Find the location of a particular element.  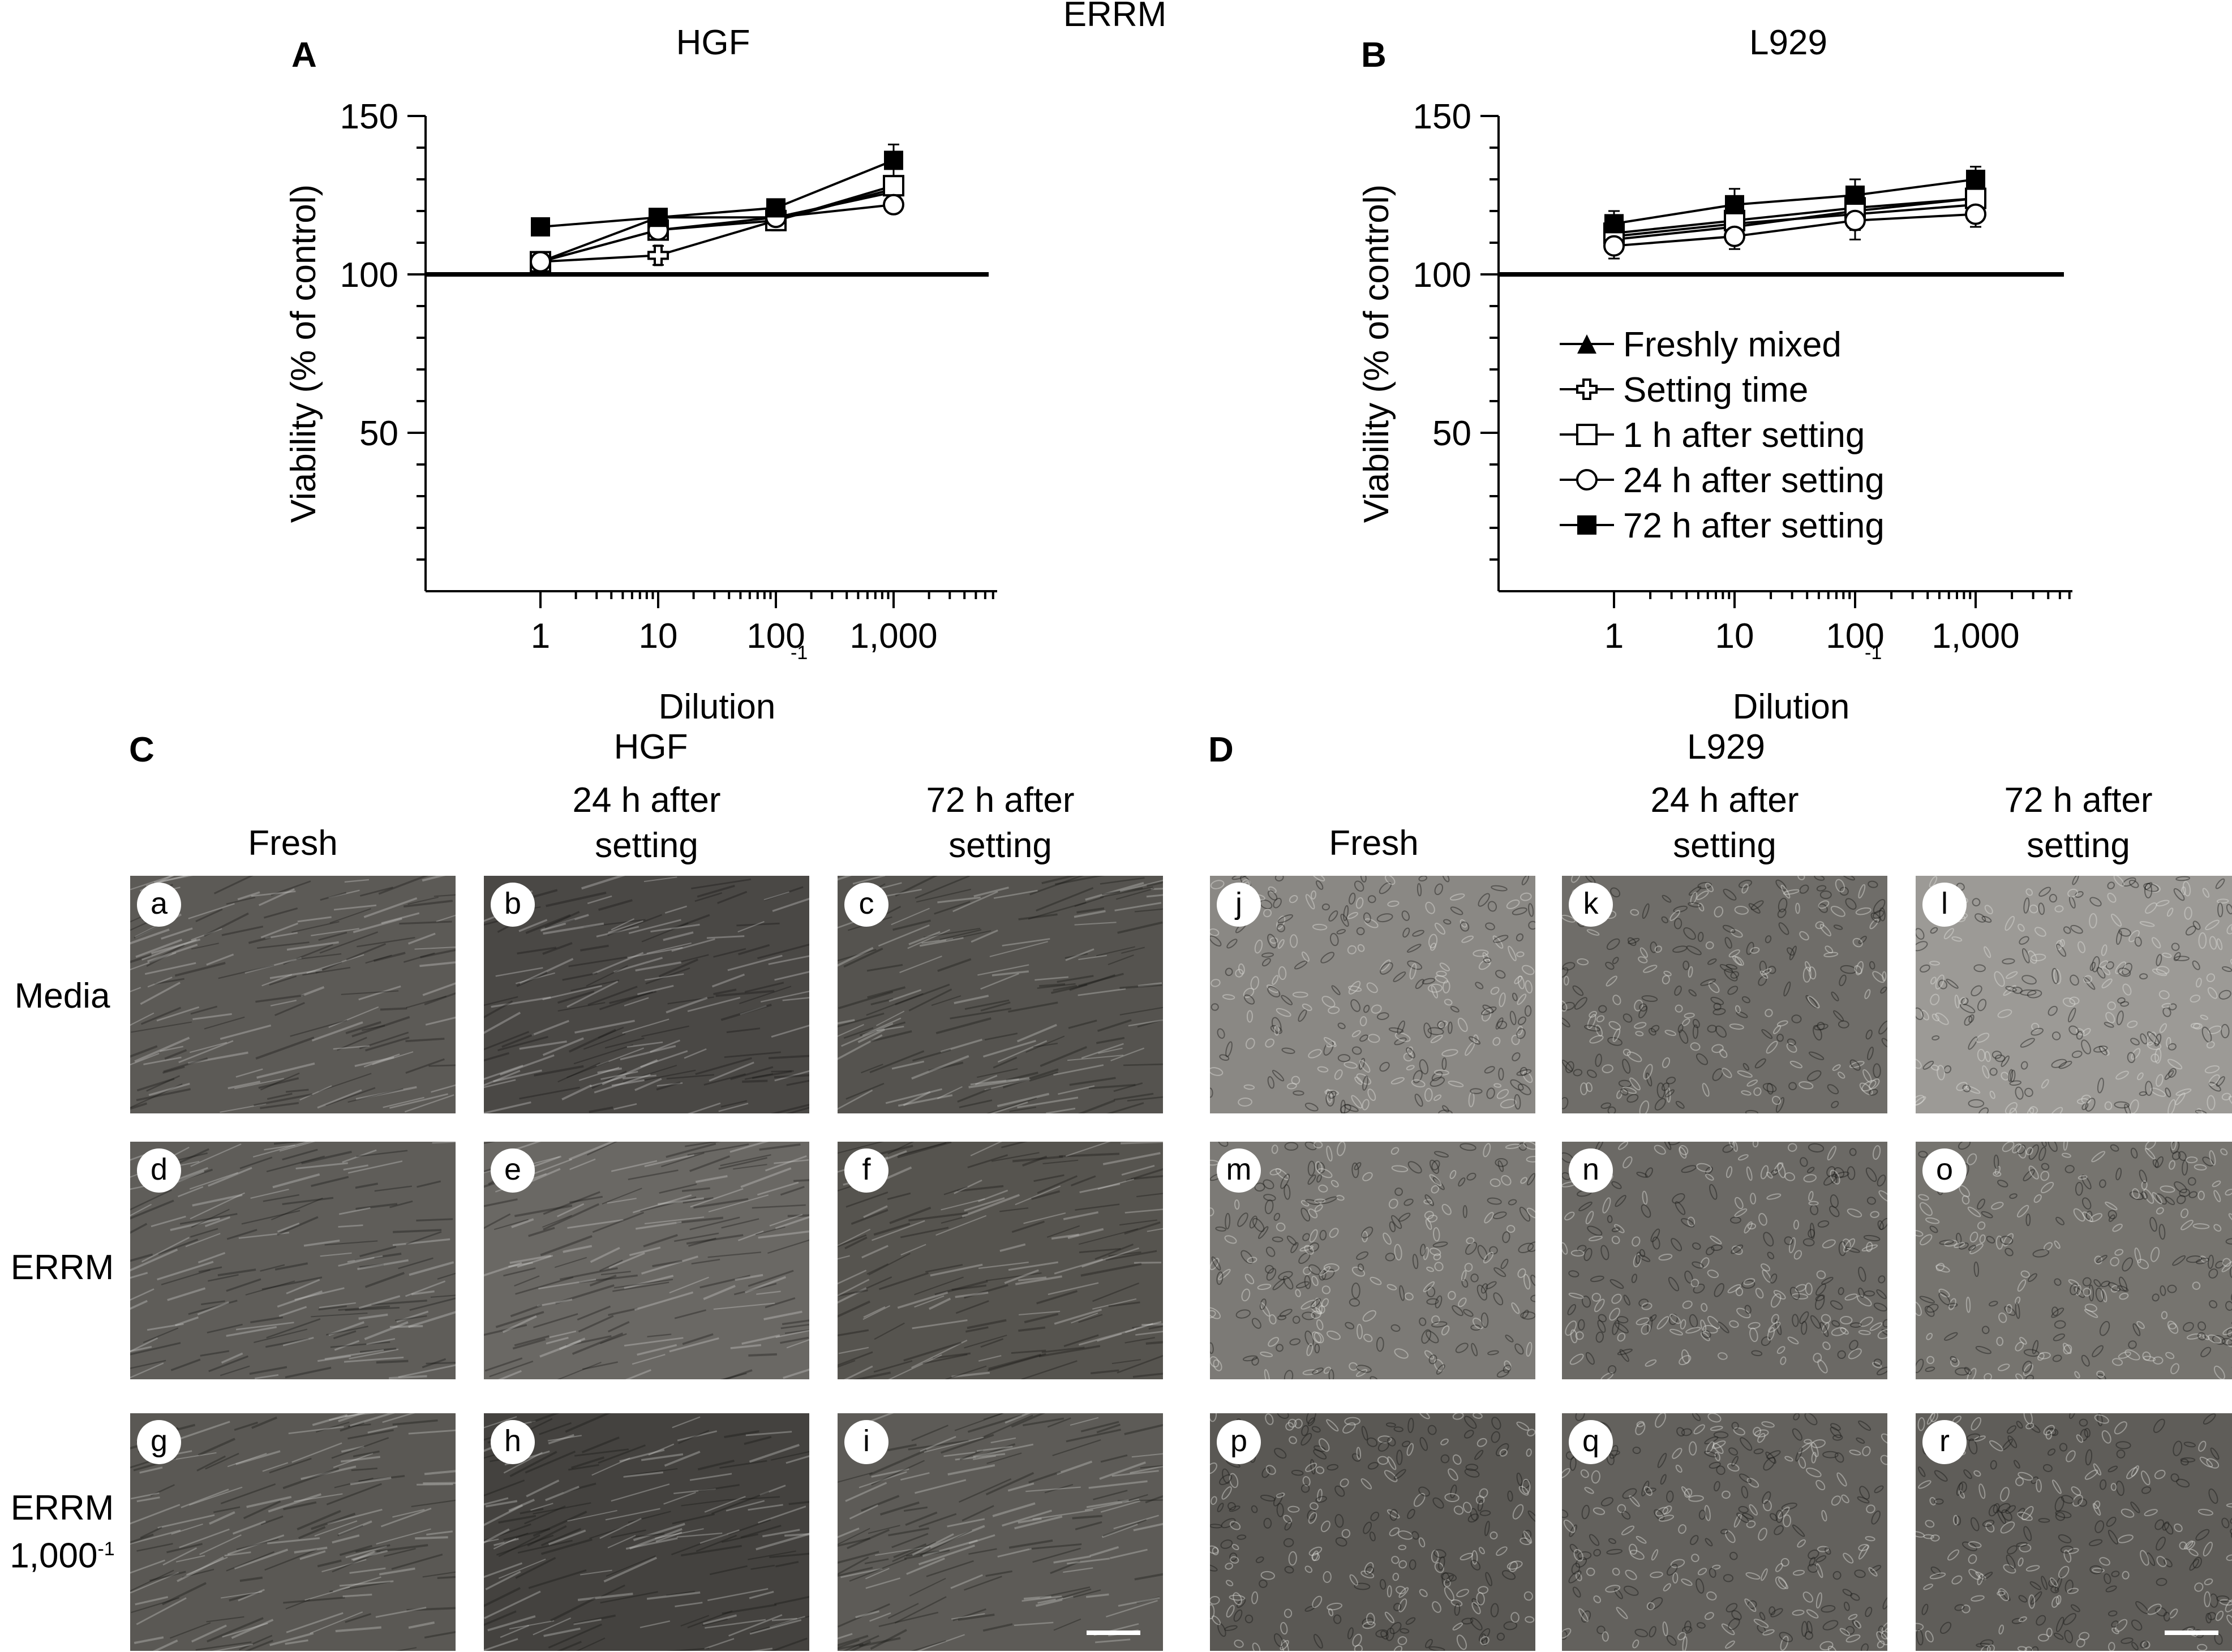

micrograph-label-badge: k is located at coordinates (1591, 905).